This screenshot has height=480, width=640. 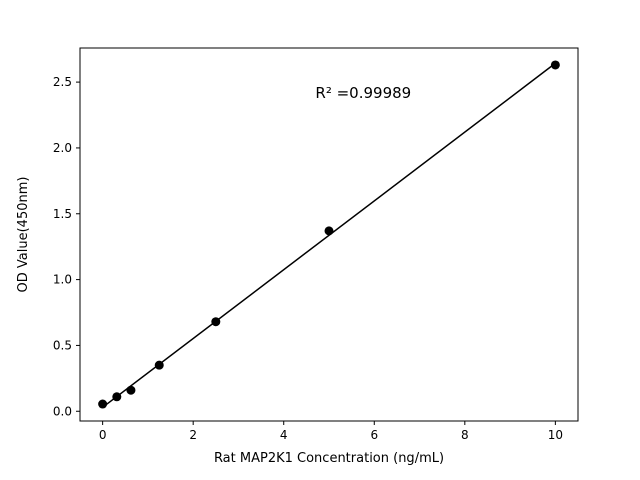 I want to click on y-tick-label: 0.0, so click(x=62, y=411).